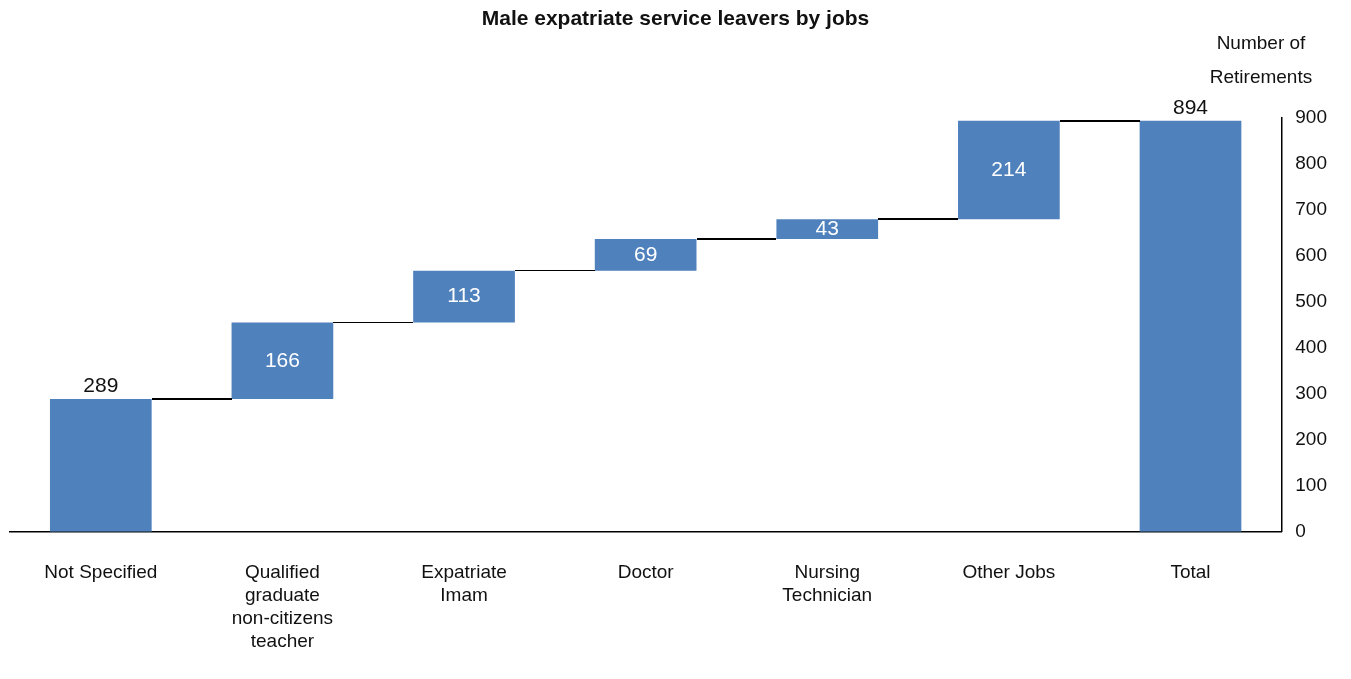 Image resolution: width=1351 pixels, height=679 pixels. What do you see at coordinates (1261, 60) in the screenshot?
I see `y-axis-title: Number of Retirements` at bounding box center [1261, 60].